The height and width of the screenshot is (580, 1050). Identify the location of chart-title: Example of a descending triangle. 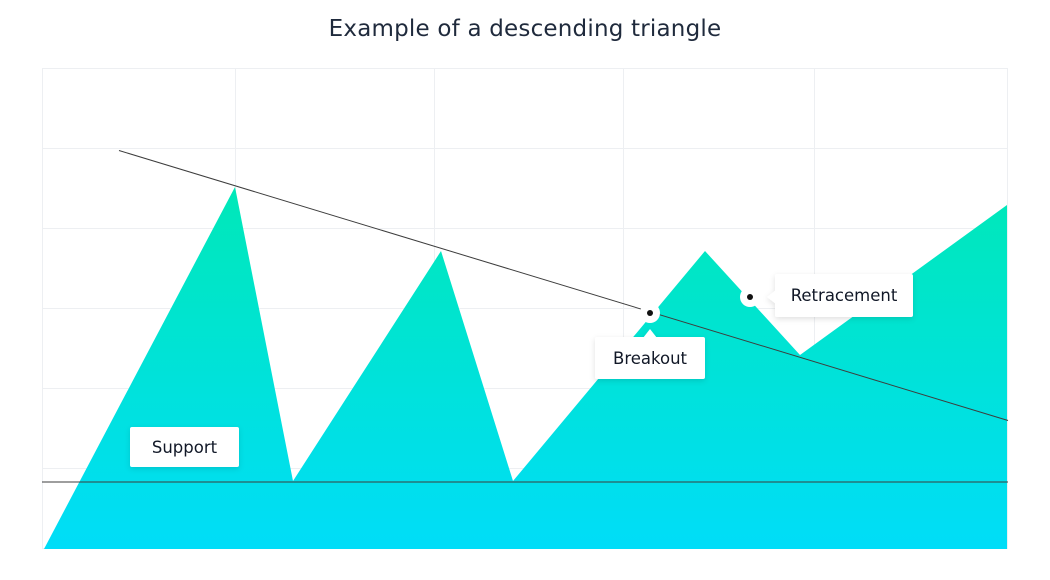
(525, 29).